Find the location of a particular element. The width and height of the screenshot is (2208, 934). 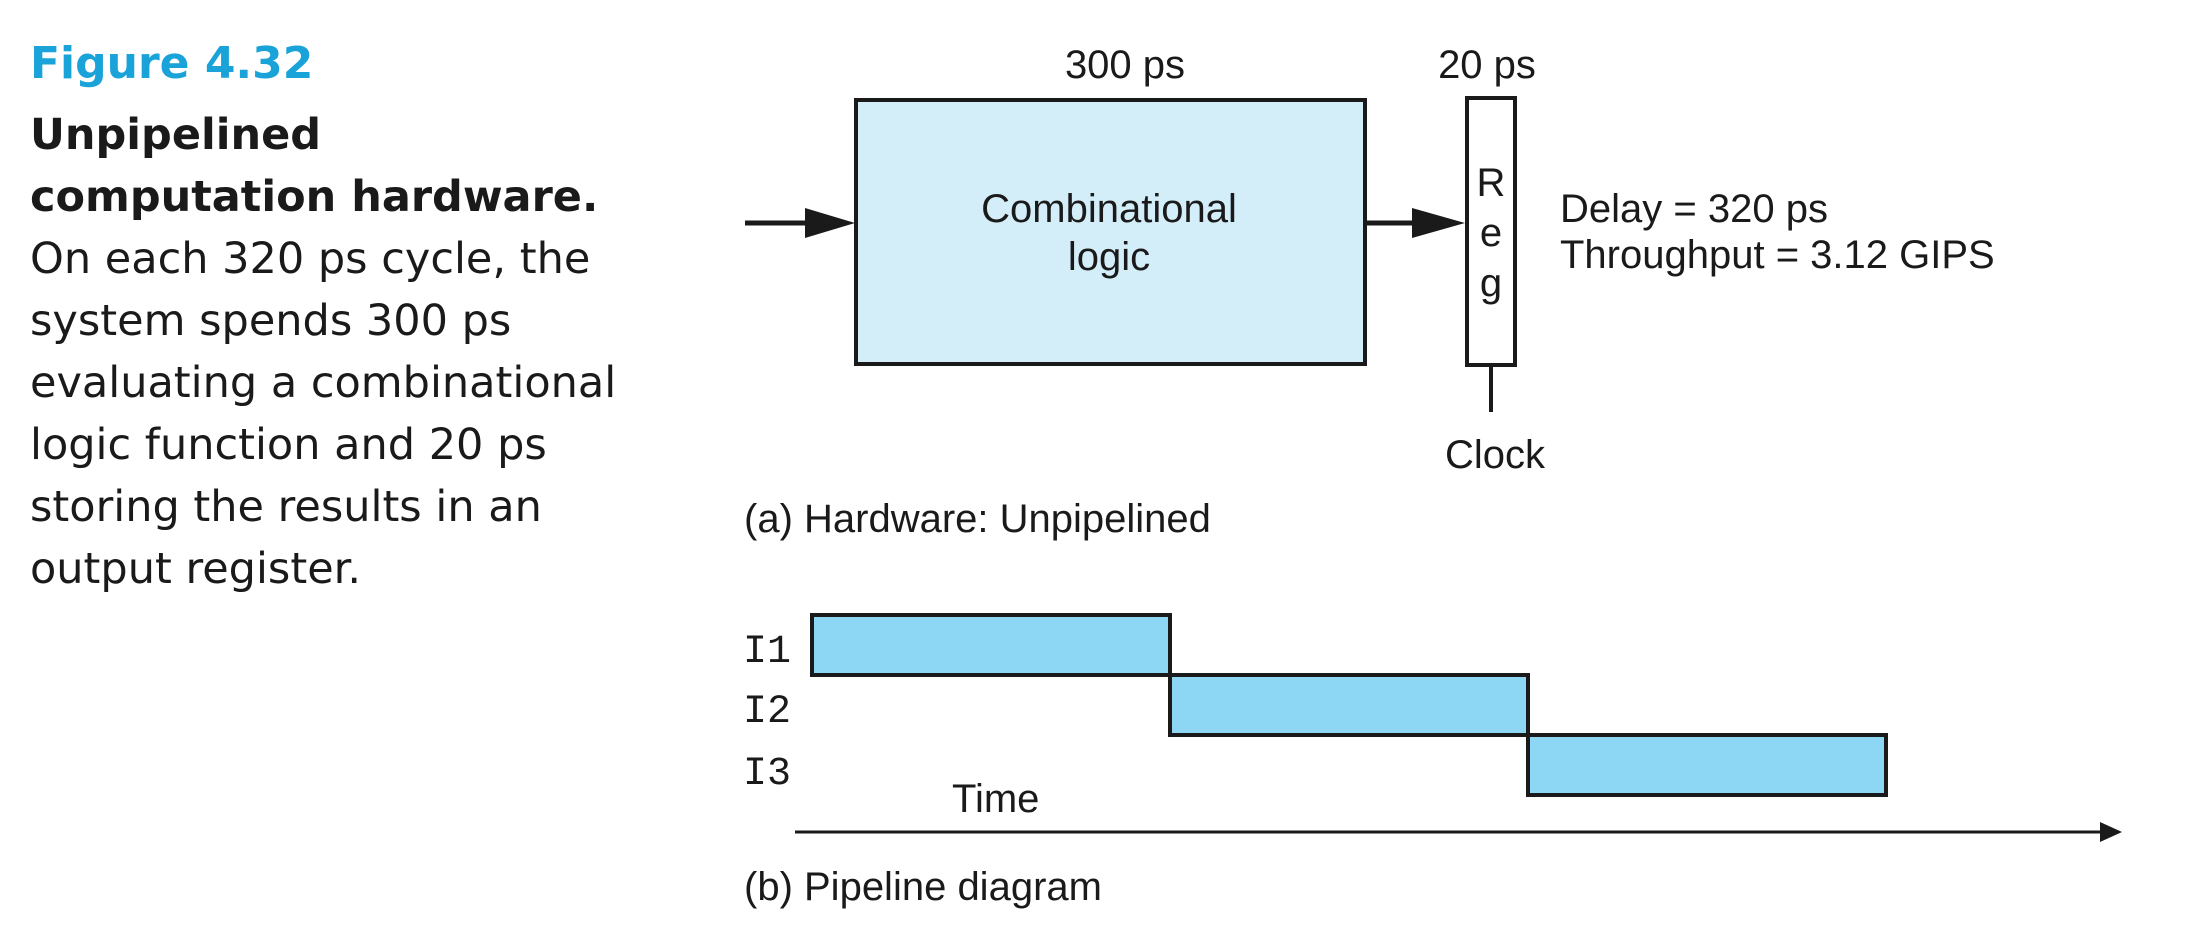

delay-text: Delay = 320 ps is located at coordinates (1694, 209).